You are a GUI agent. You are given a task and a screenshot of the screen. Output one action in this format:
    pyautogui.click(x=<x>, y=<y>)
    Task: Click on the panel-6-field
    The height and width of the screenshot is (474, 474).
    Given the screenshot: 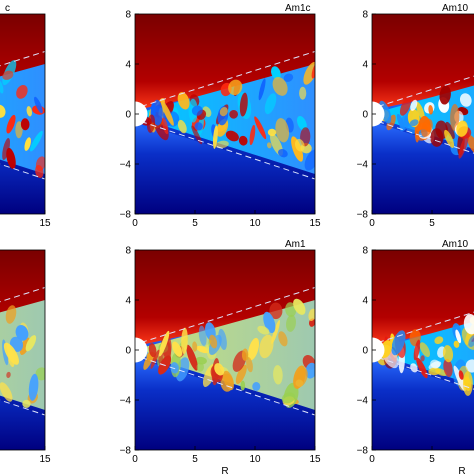 What is the action you would take?
    pyautogui.click(x=423, y=350)
    